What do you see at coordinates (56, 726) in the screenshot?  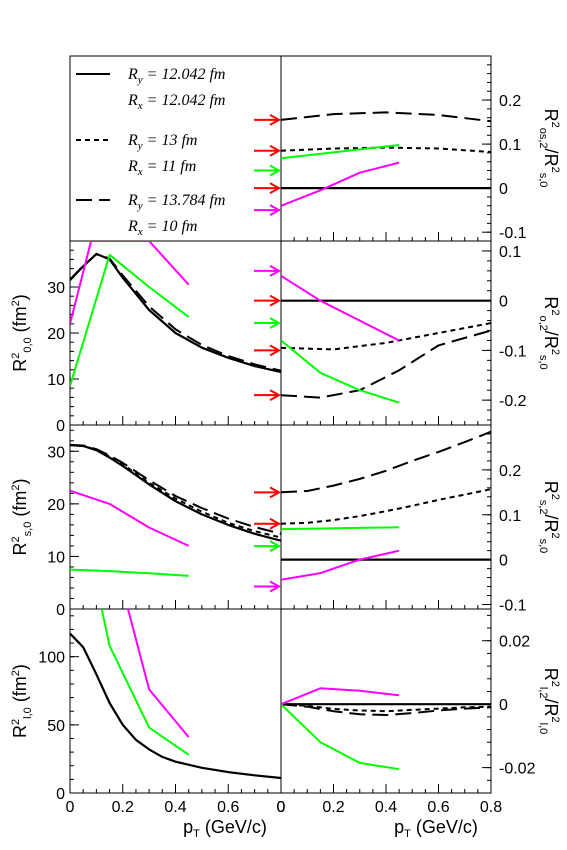 I see `y-tick-label: 50` at bounding box center [56, 726].